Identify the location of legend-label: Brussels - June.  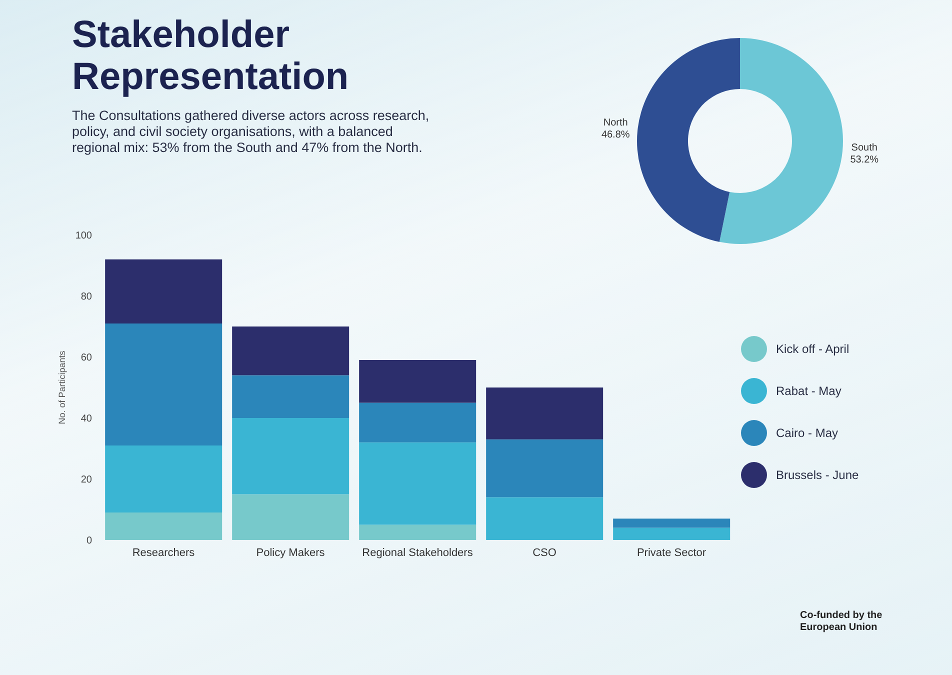
(817, 475).